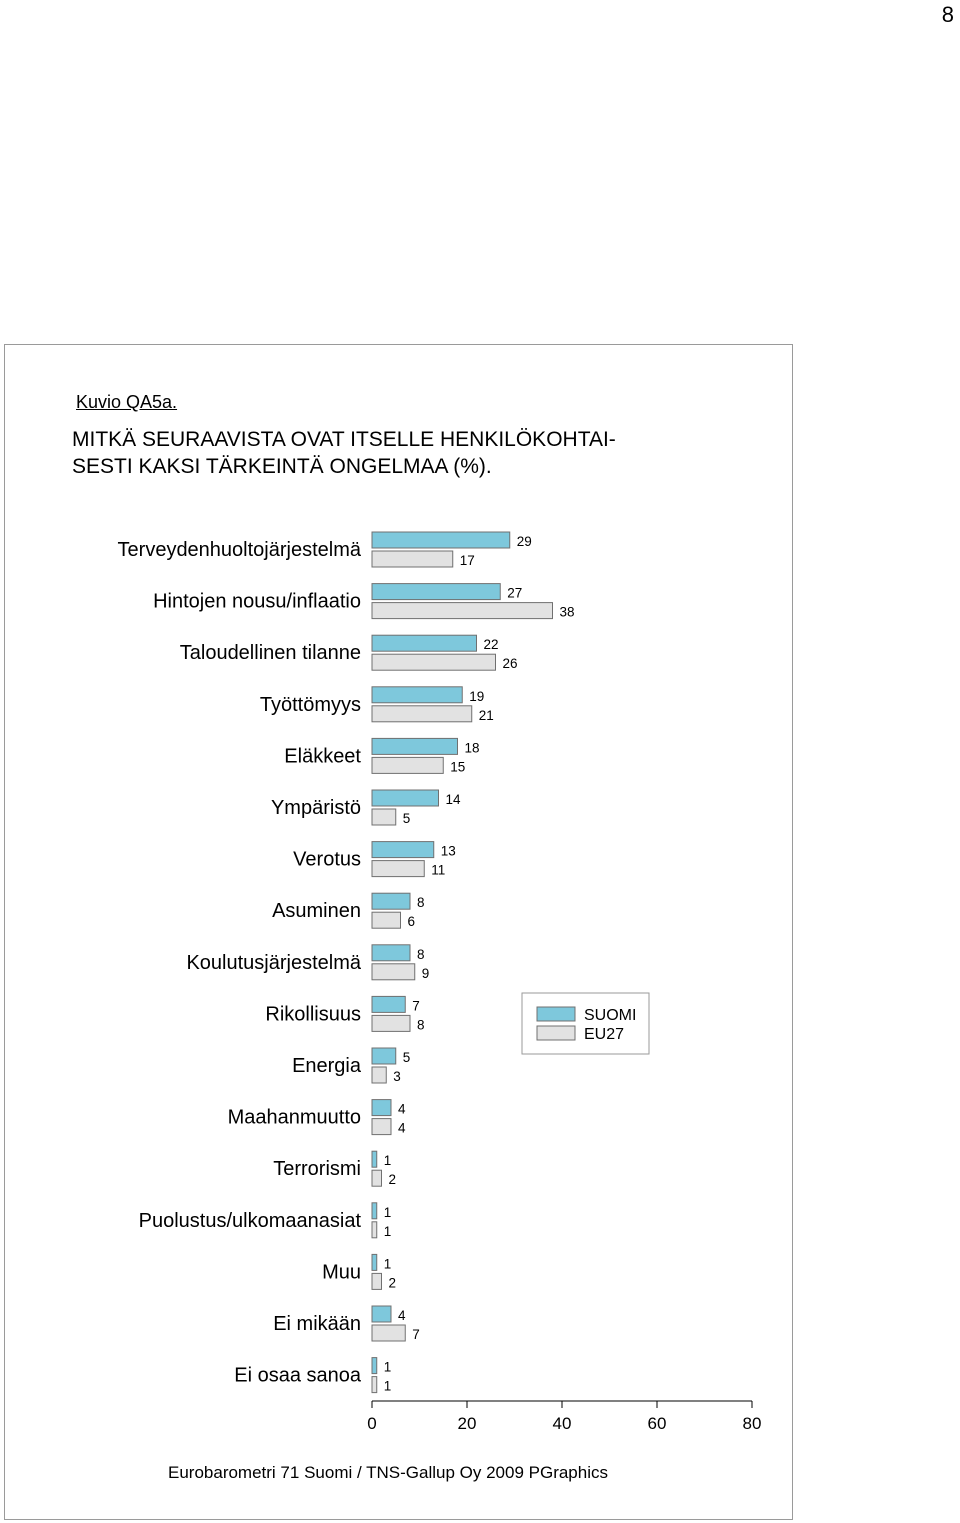  What do you see at coordinates (322, 756) in the screenshot?
I see `category-label: Eläkkeet` at bounding box center [322, 756].